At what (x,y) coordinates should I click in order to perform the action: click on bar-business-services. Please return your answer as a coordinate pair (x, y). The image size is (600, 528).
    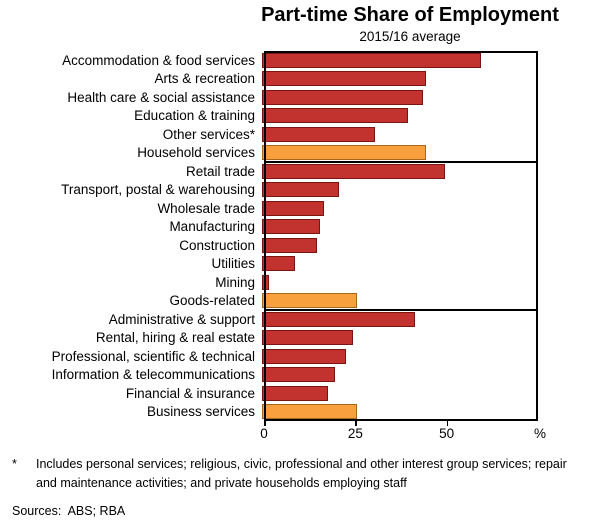
    Looking at the image, I should click on (309, 412).